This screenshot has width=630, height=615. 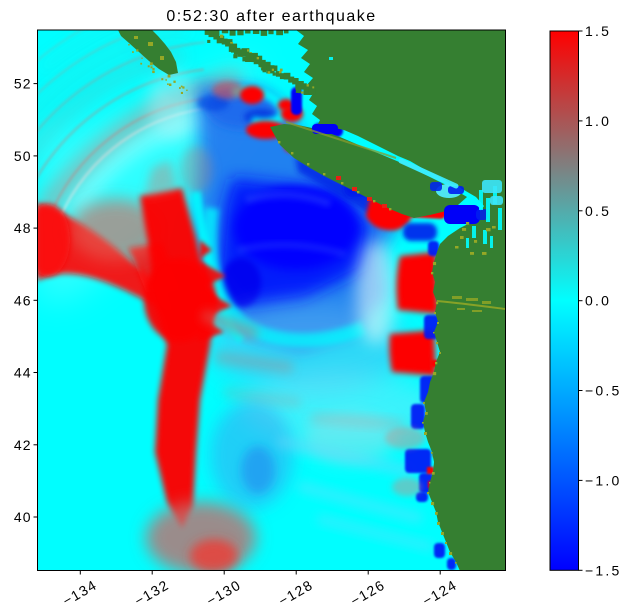 I want to click on svg-text: 1.5, so click(x=598, y=31).